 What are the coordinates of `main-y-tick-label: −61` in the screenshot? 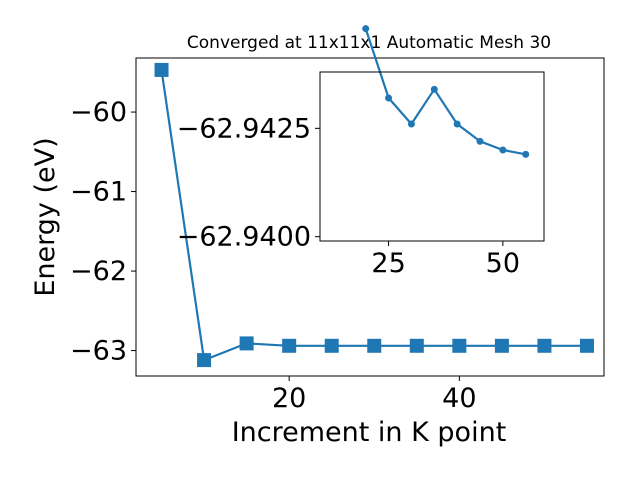 It's located at (98, 192).